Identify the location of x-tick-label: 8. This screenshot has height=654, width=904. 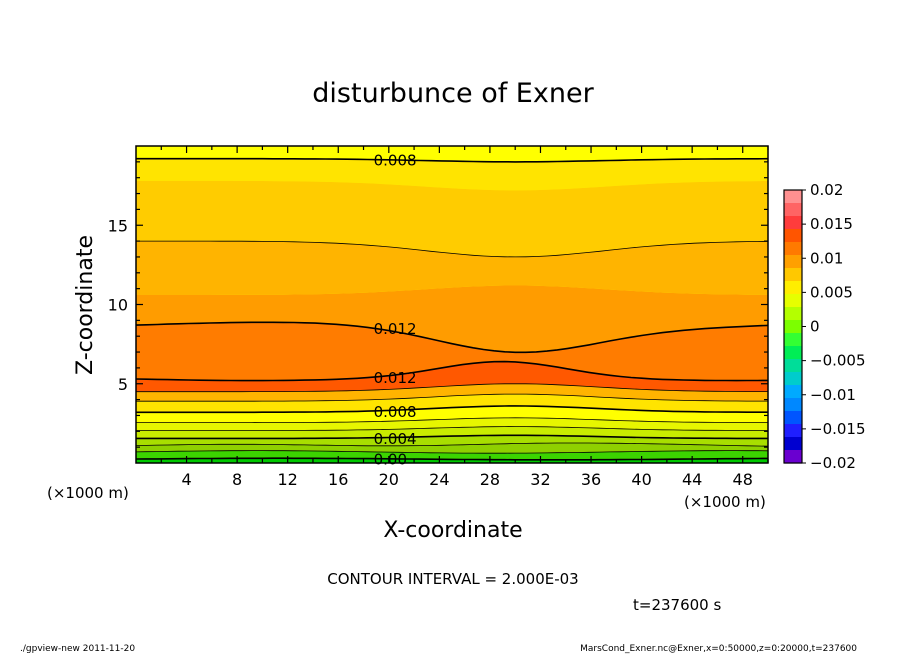
(237, 479).